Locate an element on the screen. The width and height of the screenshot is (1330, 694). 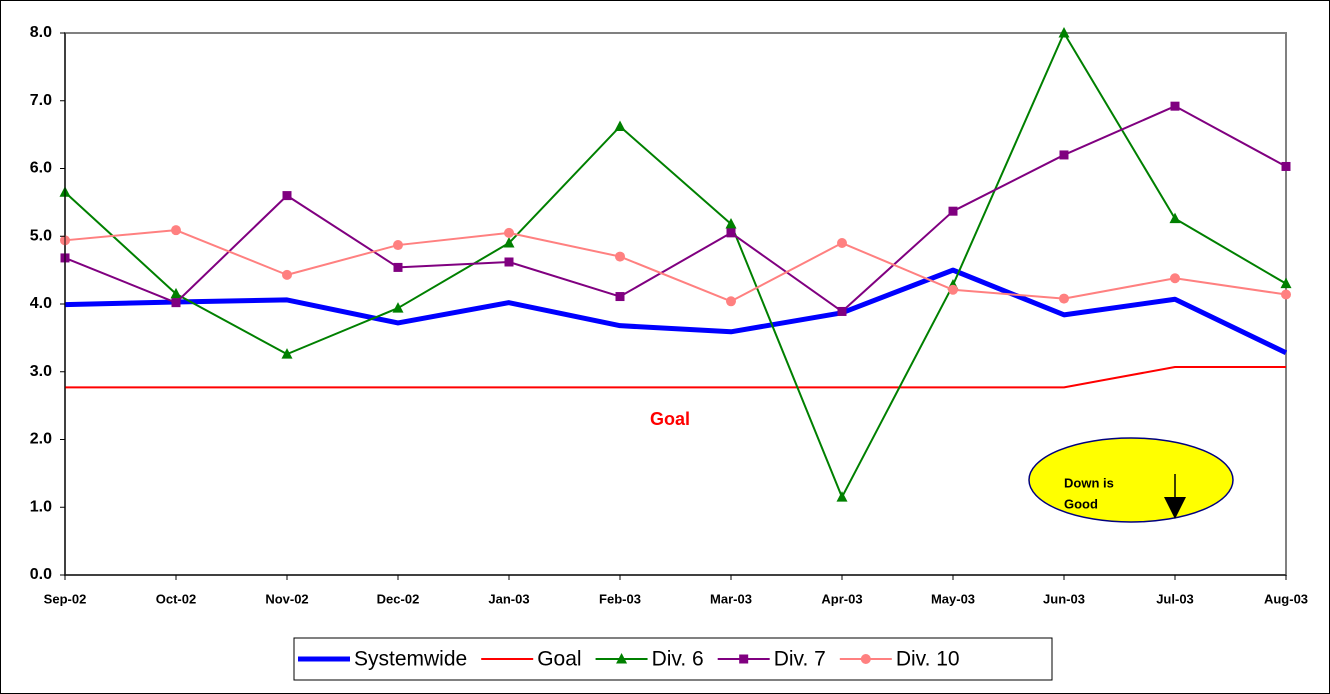
legend-label: Div. 7 is located at coordinates (800, 659).